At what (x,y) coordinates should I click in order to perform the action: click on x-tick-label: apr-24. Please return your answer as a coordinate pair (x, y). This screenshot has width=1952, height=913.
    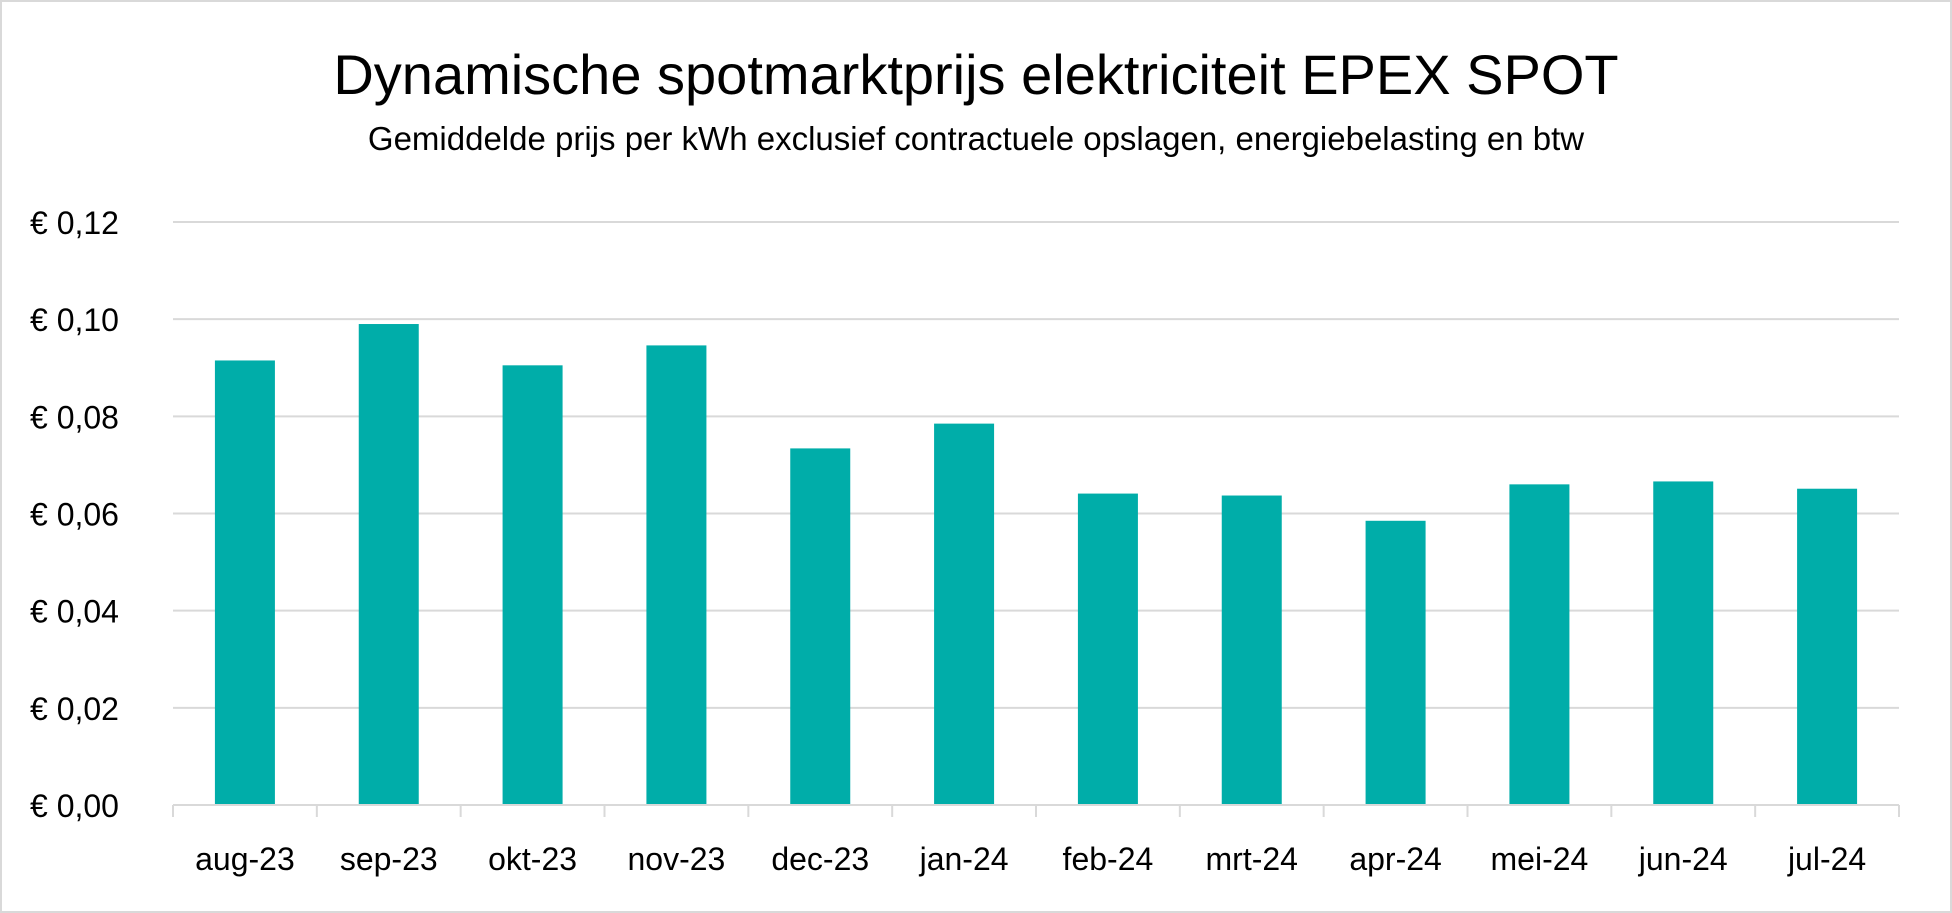
    Looking at the image, I should click on (1395, 859).